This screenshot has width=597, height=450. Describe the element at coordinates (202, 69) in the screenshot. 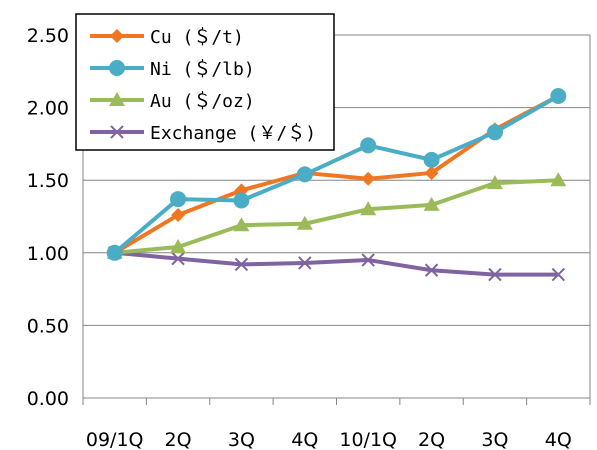

I see `legend-label: Ni (＄/lb)` at that location.